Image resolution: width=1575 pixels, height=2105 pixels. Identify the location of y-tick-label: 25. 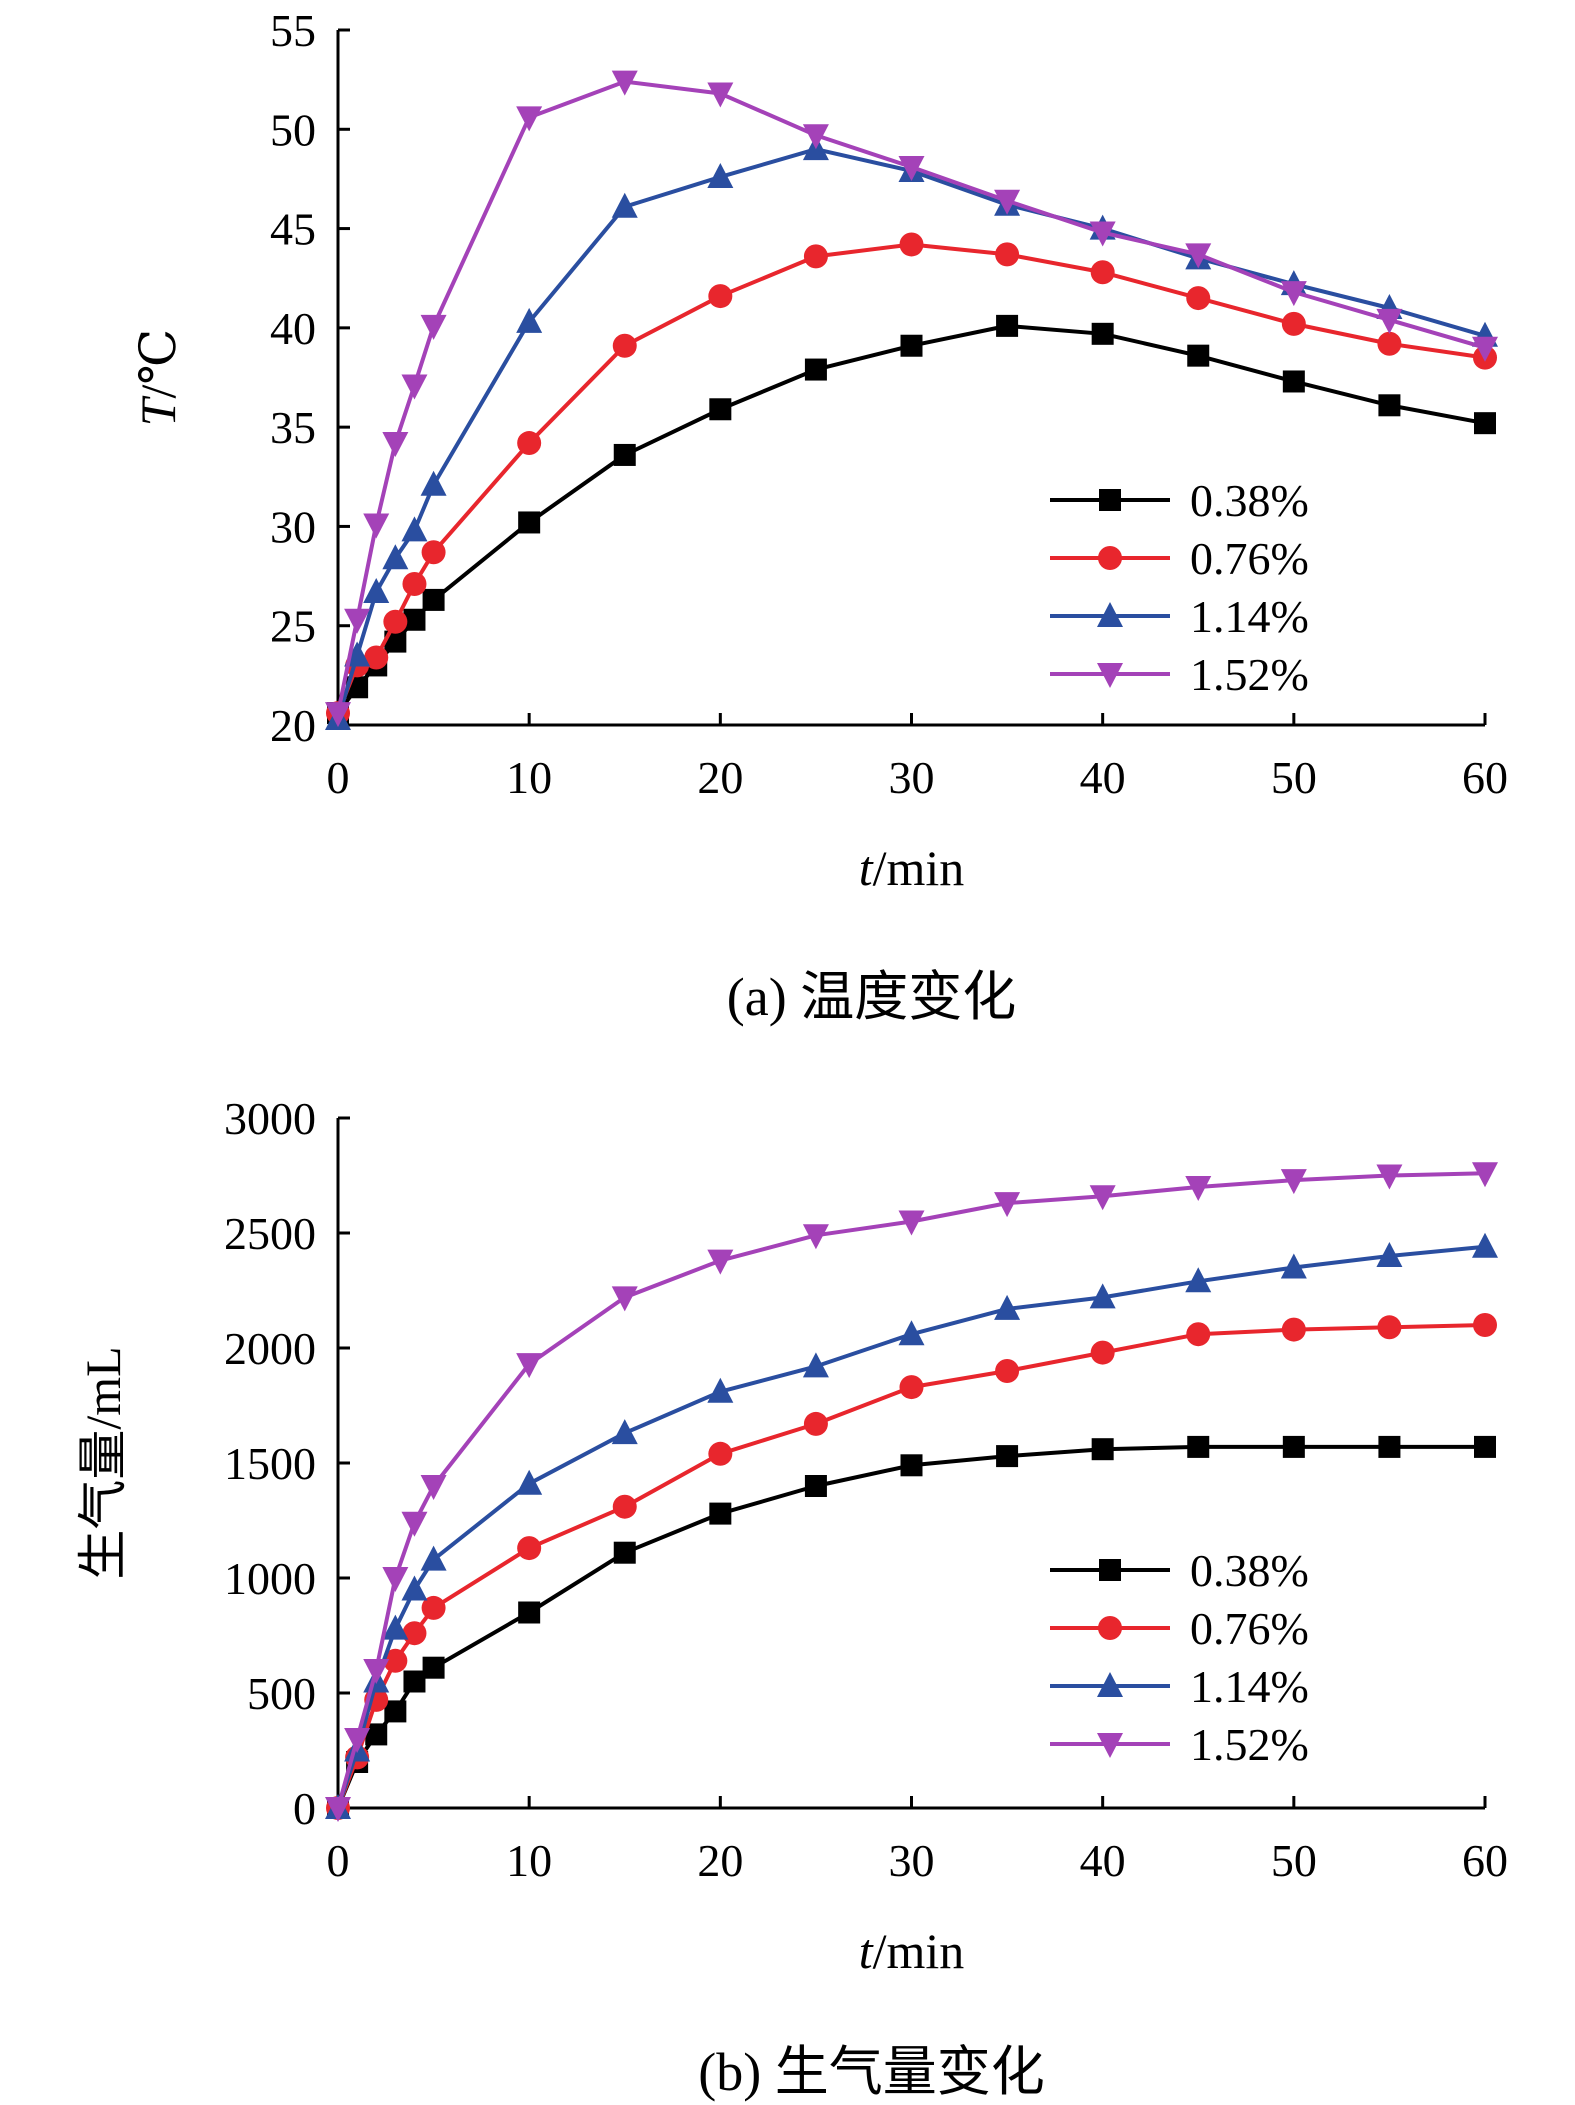
(293, 626).